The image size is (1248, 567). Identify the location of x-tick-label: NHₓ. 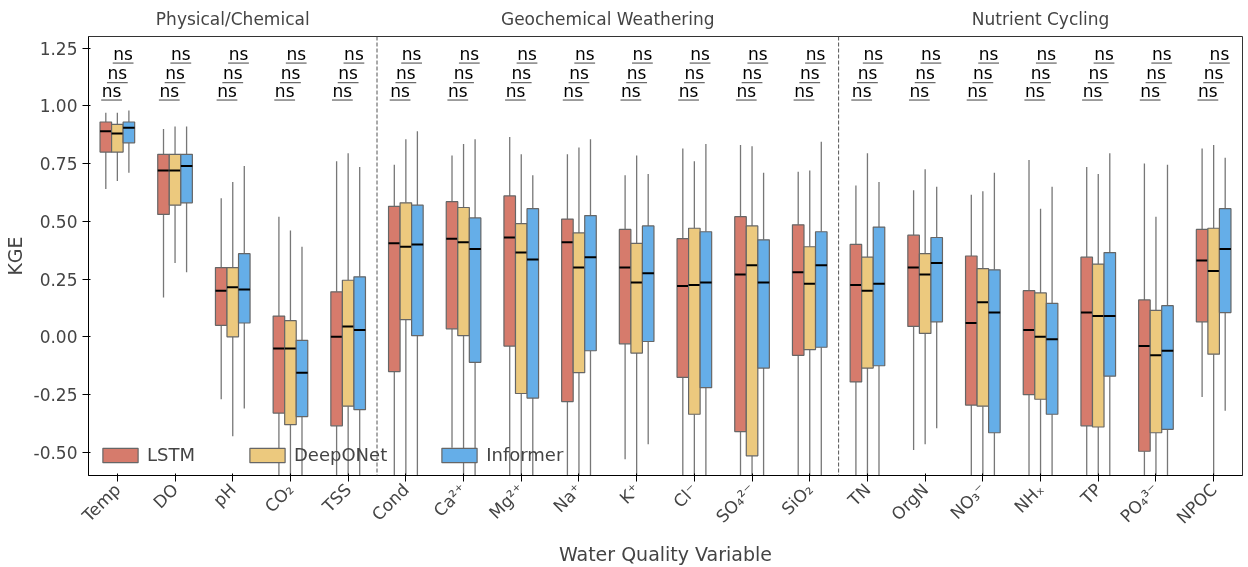
(1029, 498).